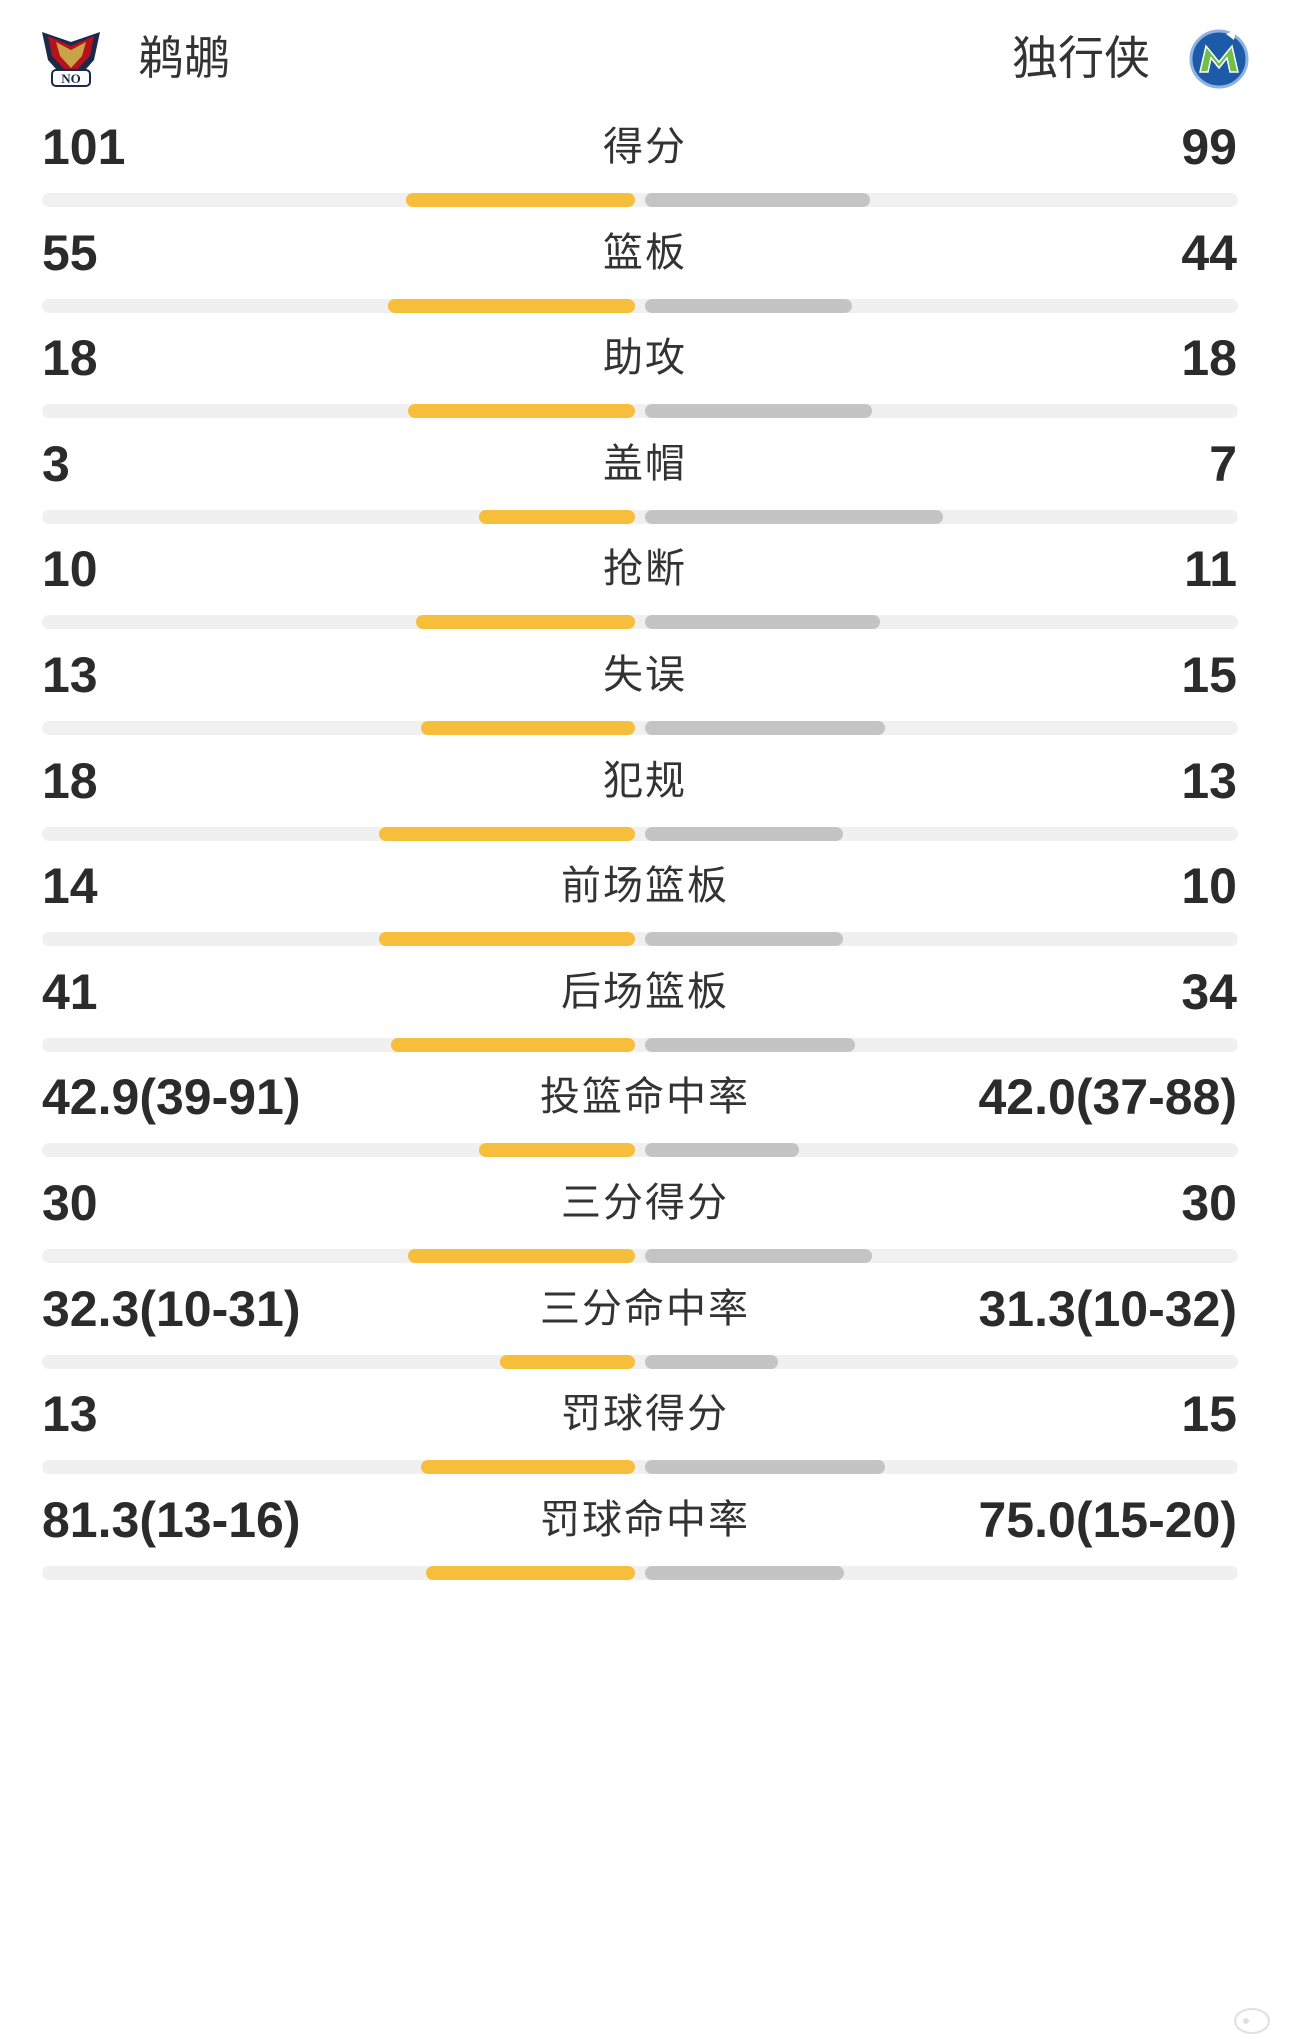  I want to click on stat-row: 32.3(10-31) 三分命中率 31.3(10-32), so click(645, 1337).